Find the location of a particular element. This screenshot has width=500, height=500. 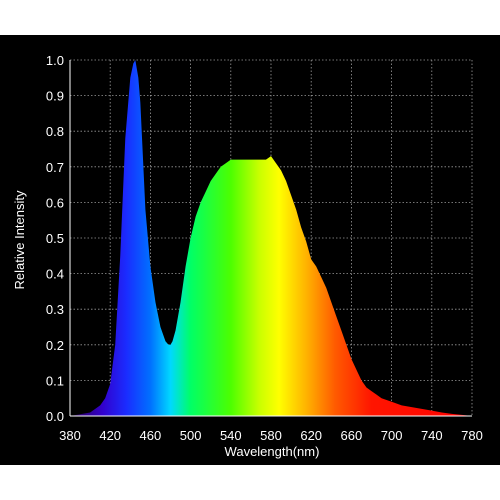

y-tick-label: 0.5 is located at coordinates (55, 238).